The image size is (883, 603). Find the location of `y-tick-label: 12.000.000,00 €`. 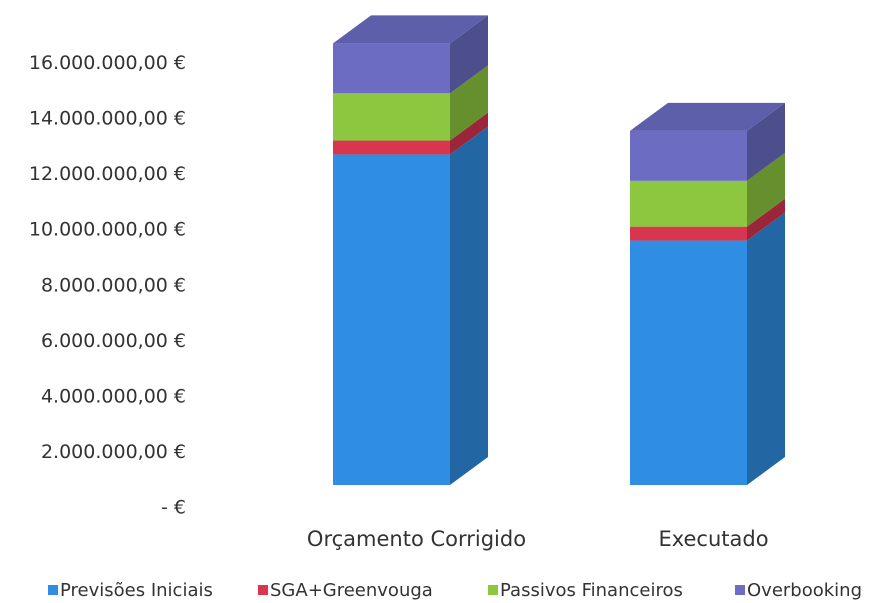

y-tick-label: 12.000.000,00 € is located at coordinates (107, 174).